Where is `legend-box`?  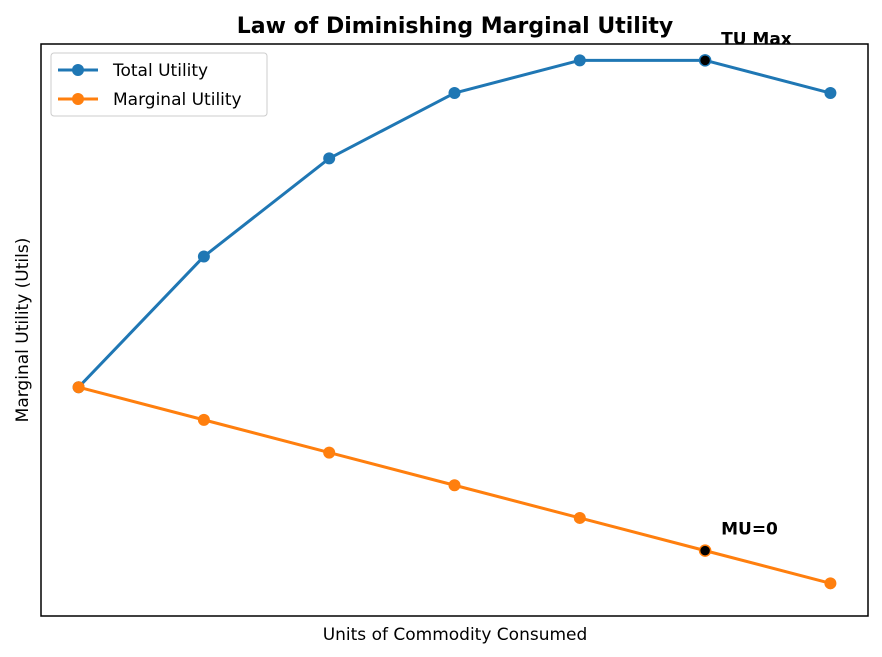 legend-box is located at coordinates (159, 84).